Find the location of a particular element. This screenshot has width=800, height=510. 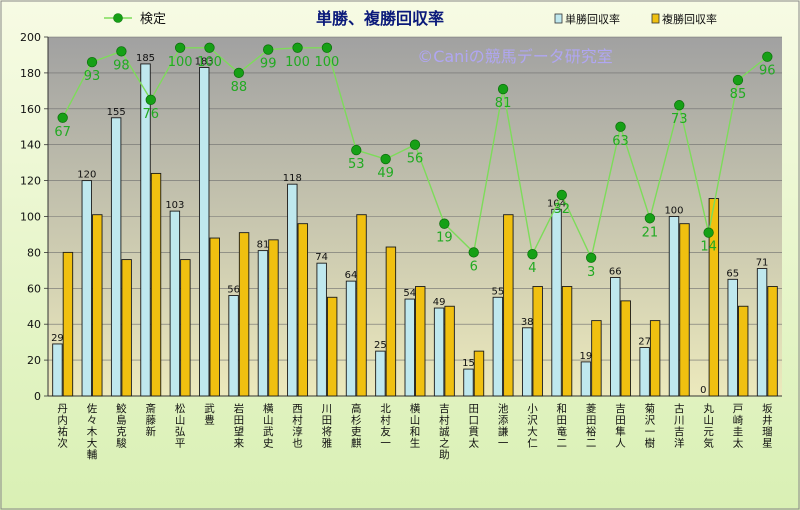

x-category-label: 戸崎圭太 is located at coordinates (738, 426).